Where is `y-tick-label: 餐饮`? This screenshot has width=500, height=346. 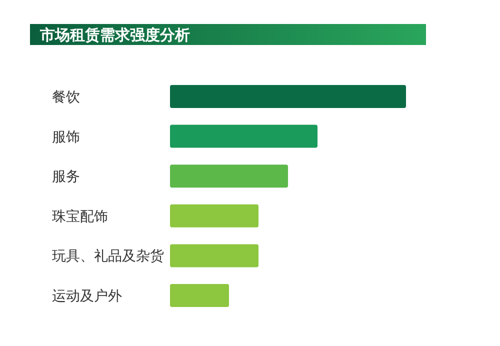 y-tick-label: 餐饮 is located at coordinates (66, 98).